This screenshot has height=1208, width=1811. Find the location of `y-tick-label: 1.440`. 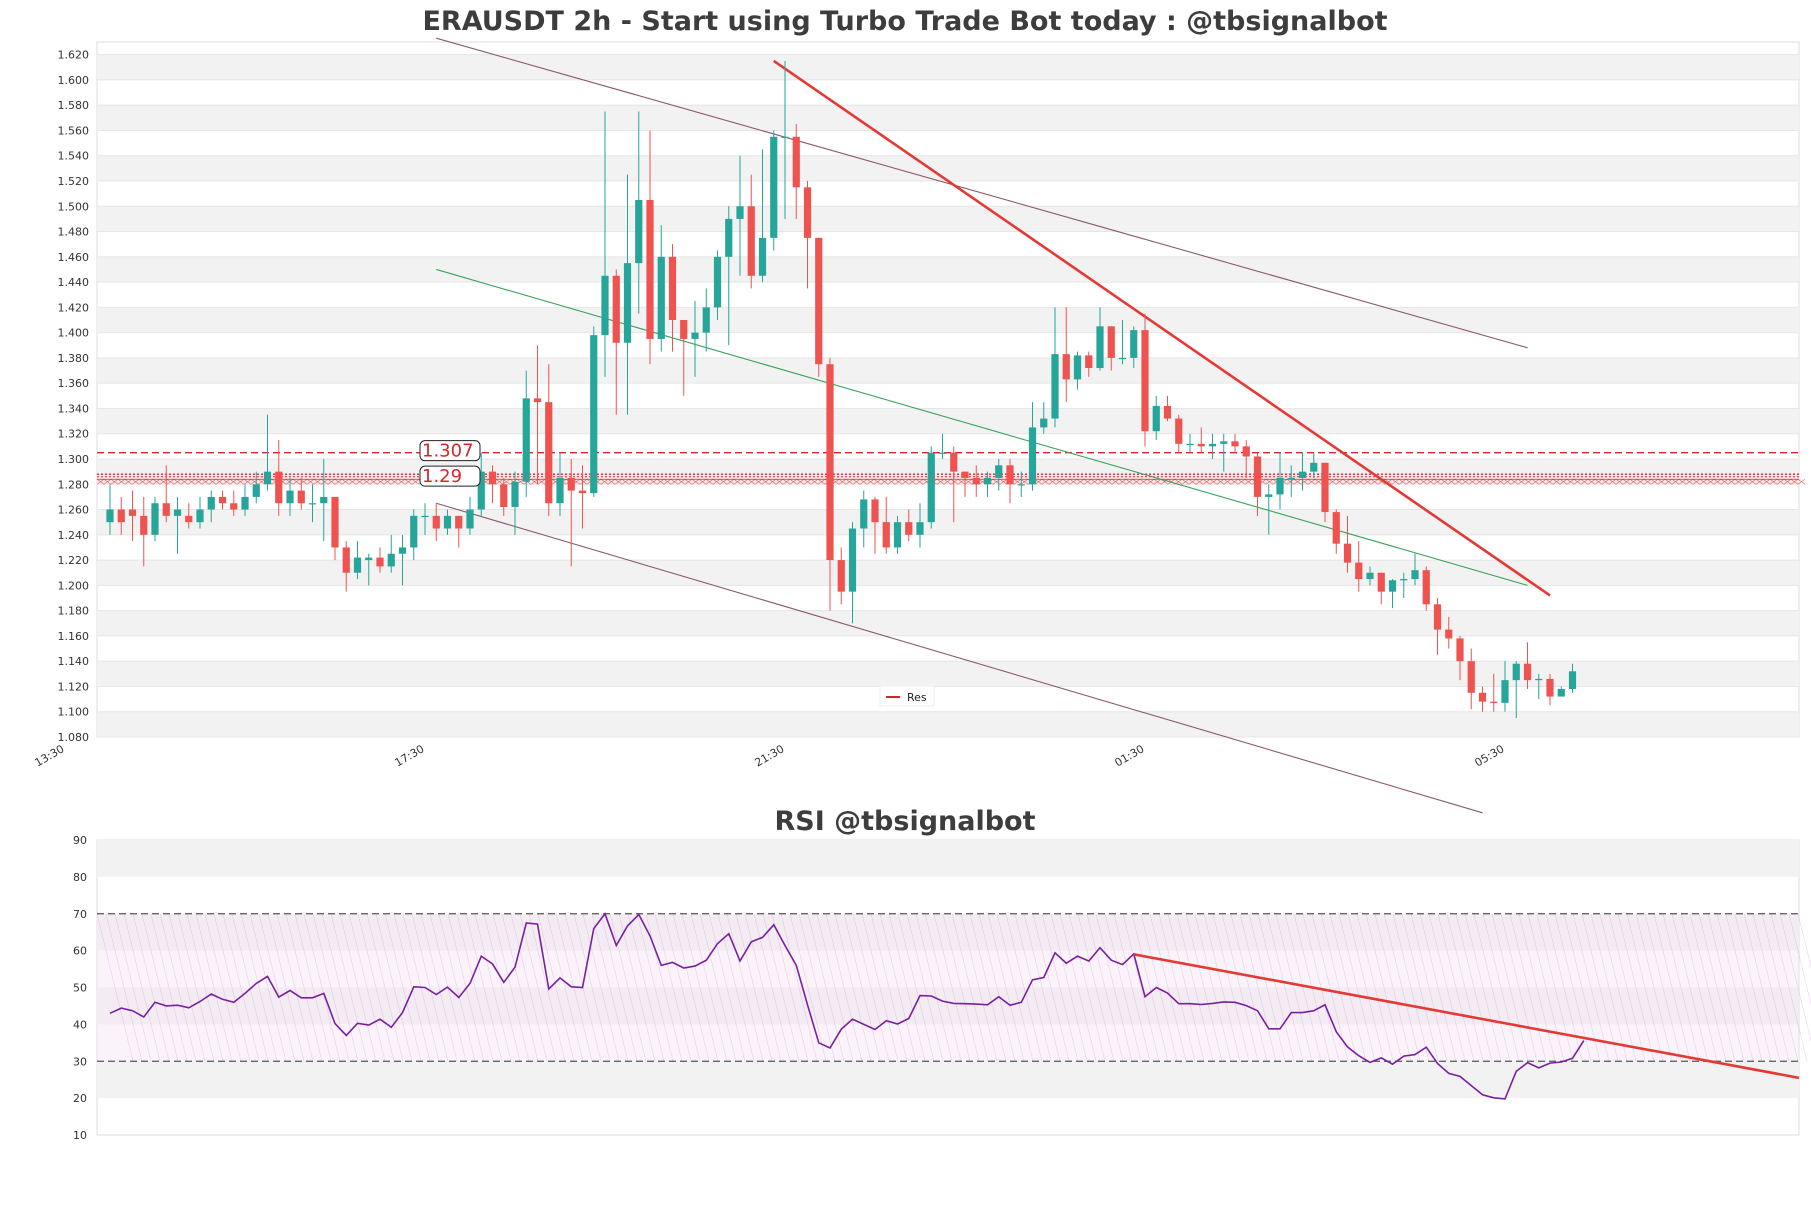

y-tick-label: 1.440 is located at coordinates (74, 282).